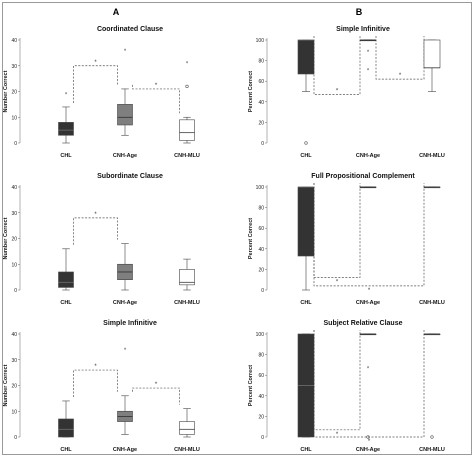 The image size is (474, 457). Describe the element at coordinates (359, 12) in the screenshot. I see `column-label-b: B` at that location.